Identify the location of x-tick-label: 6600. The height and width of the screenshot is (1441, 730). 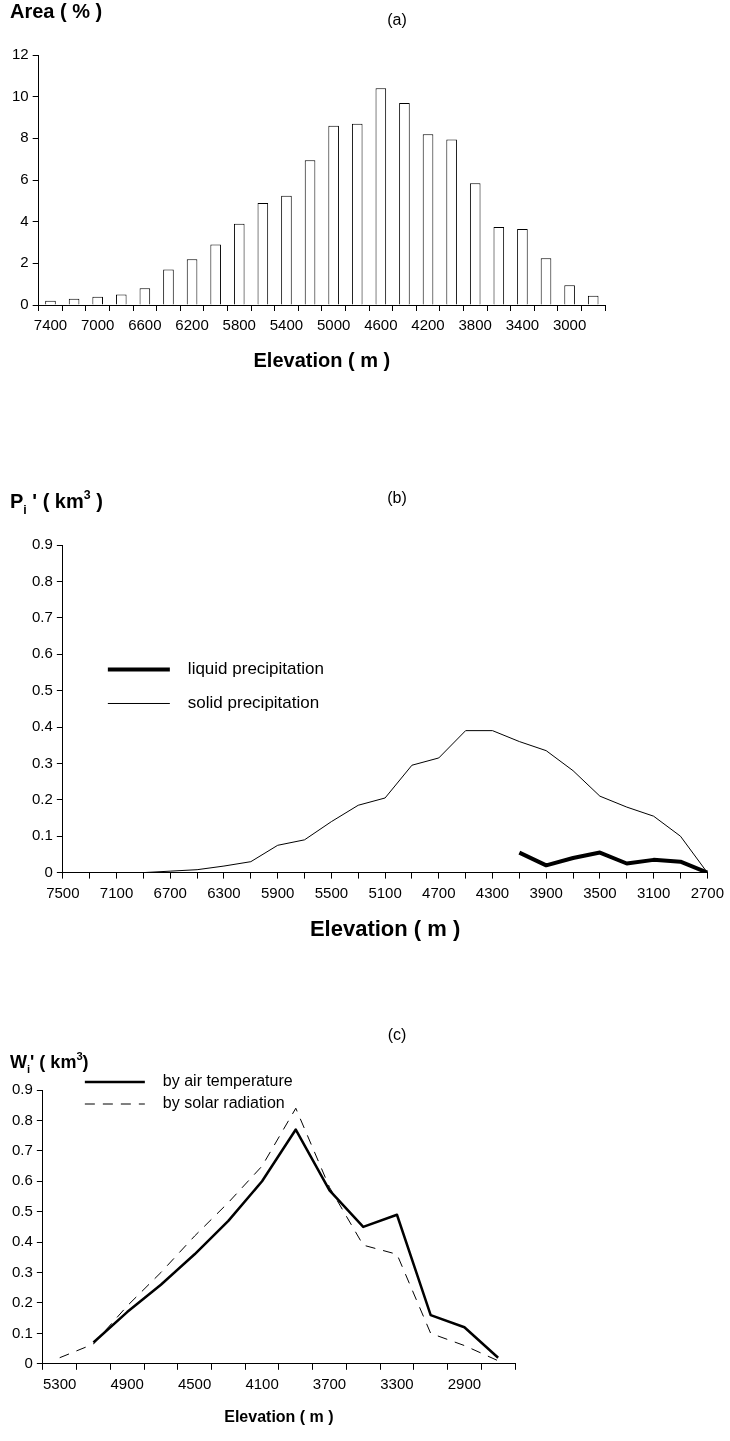
(145, 325).